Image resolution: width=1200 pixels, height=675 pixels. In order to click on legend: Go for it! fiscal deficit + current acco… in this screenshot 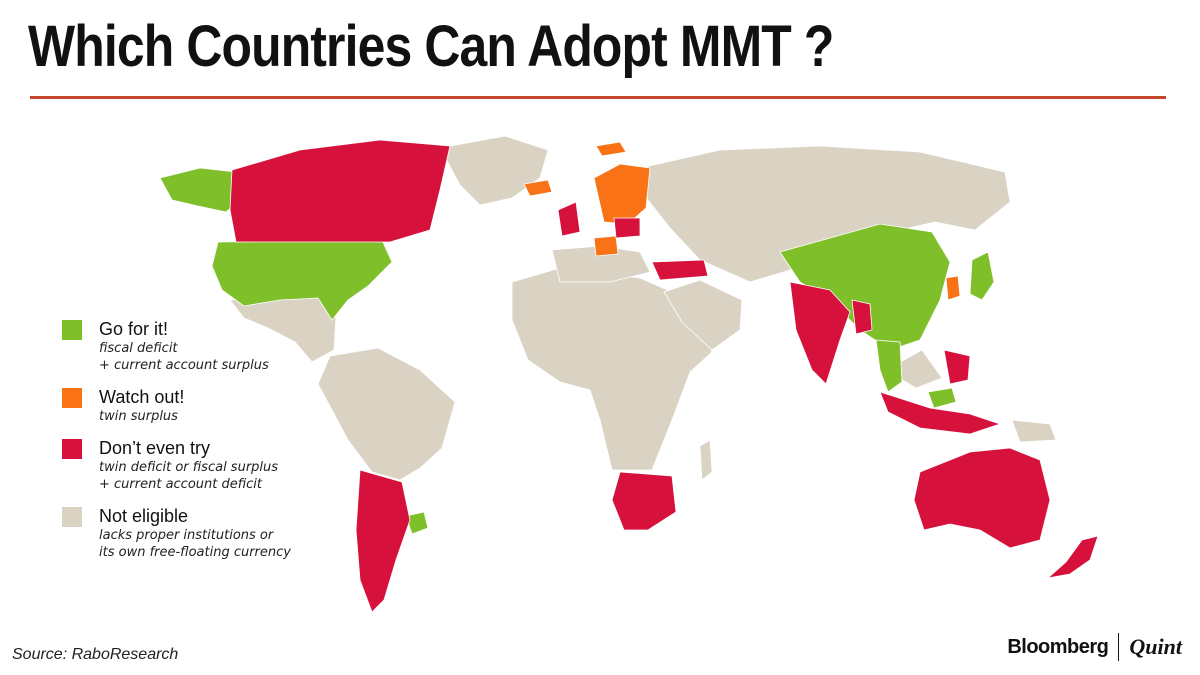, I will do `click(212, 445)`.